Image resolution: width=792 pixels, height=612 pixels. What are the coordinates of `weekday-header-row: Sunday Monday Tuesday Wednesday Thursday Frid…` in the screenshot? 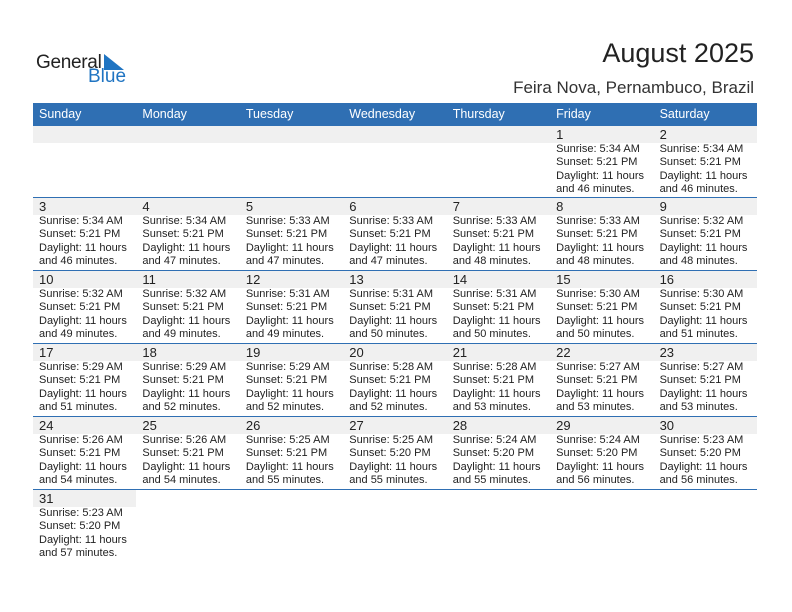 It's located at (395, 114).